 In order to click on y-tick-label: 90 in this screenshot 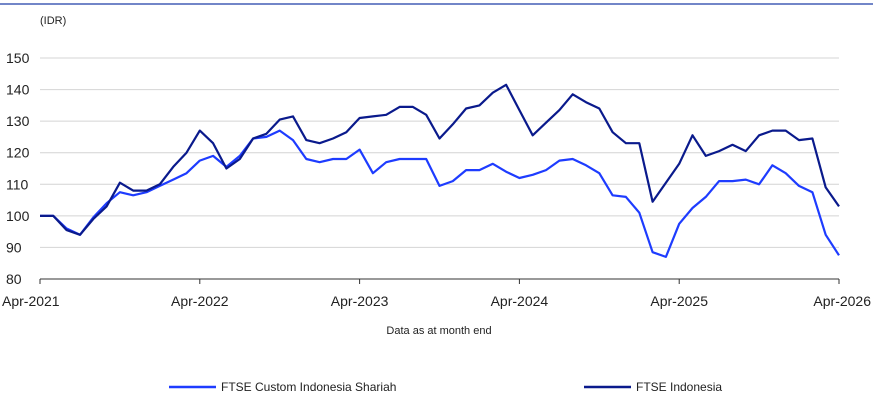, I will do `click(14, 247)`.